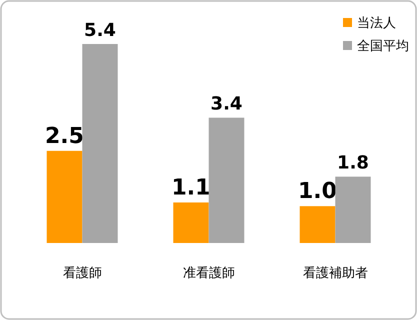 The height and width of the screenshot is (320, 417). What do you see at coordinates (100, 30) in the screenshot?
I see `data-label: 5.4` at bounding box center [100, 30].